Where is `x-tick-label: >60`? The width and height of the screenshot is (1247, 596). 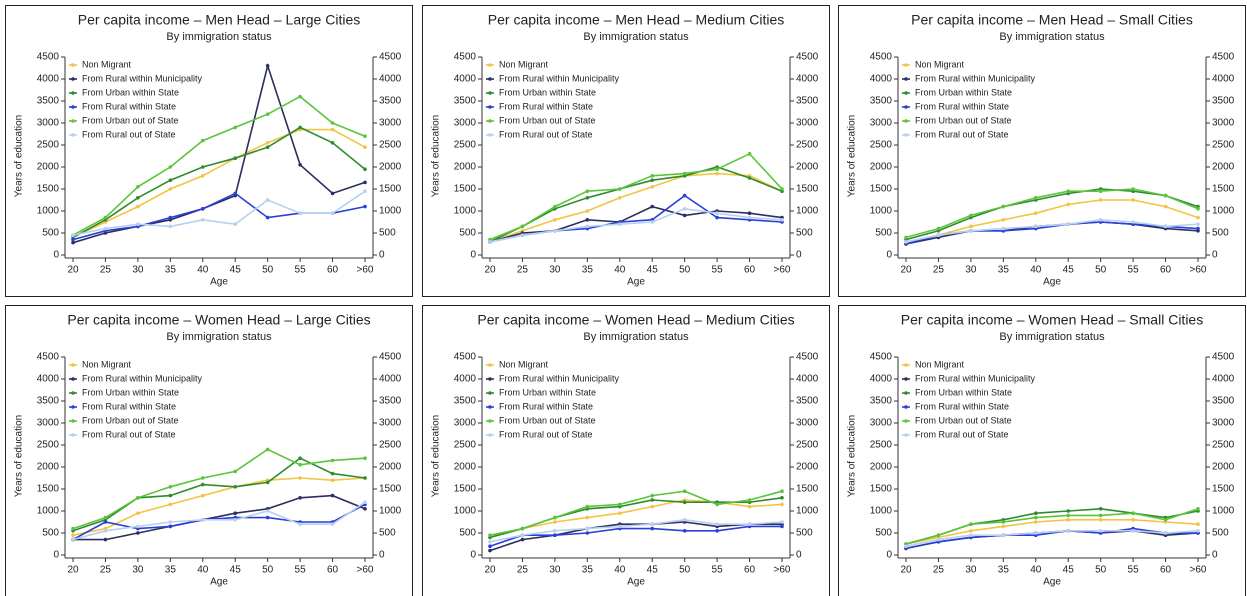 x-tick-label: >60 is located at coordinates (782, 270).